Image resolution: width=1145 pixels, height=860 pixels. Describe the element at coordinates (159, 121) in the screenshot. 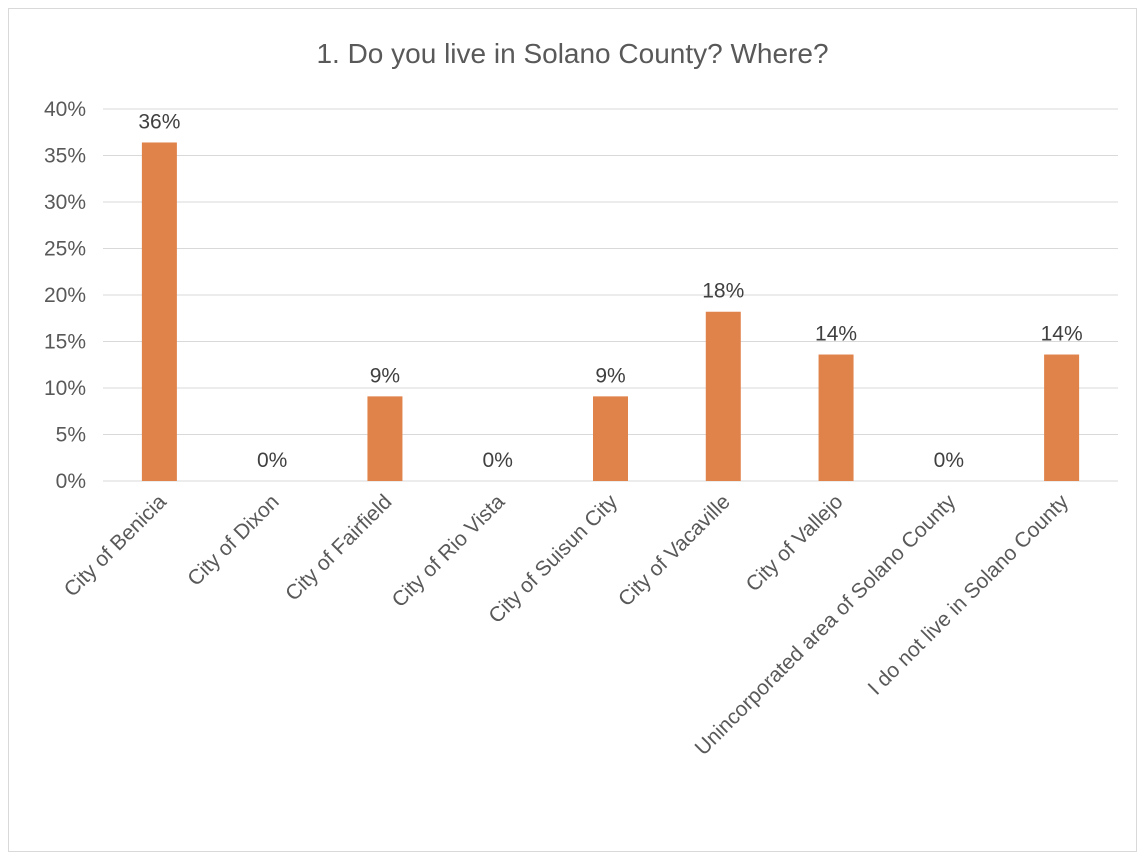

I see `data-label: 36%` at that location.